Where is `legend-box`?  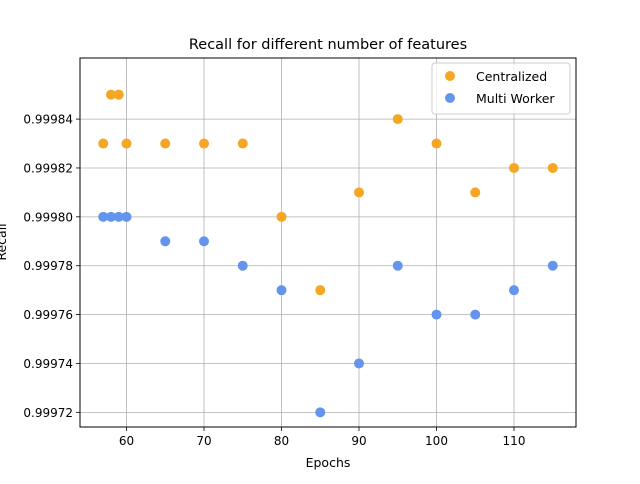
legend-box is located at coordinates (501, 88).